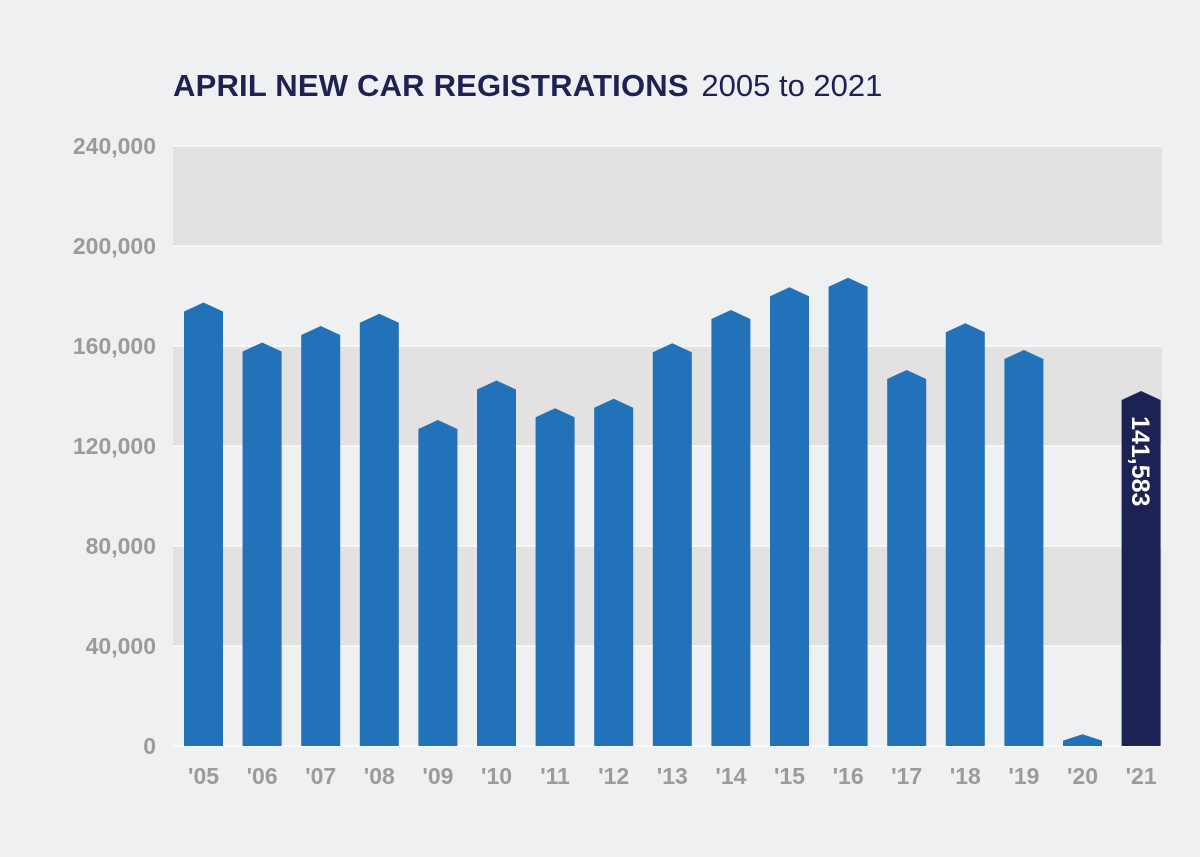  Describe the element at coordinates (114, 446) in the screenshot. I see `y-tick-label: 120,000` at that location.